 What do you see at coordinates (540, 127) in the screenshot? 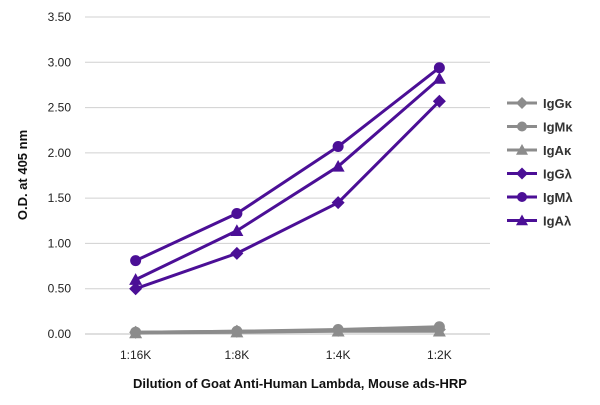
I see `legend-item: IgMκ` at bounding box center [540, 127].